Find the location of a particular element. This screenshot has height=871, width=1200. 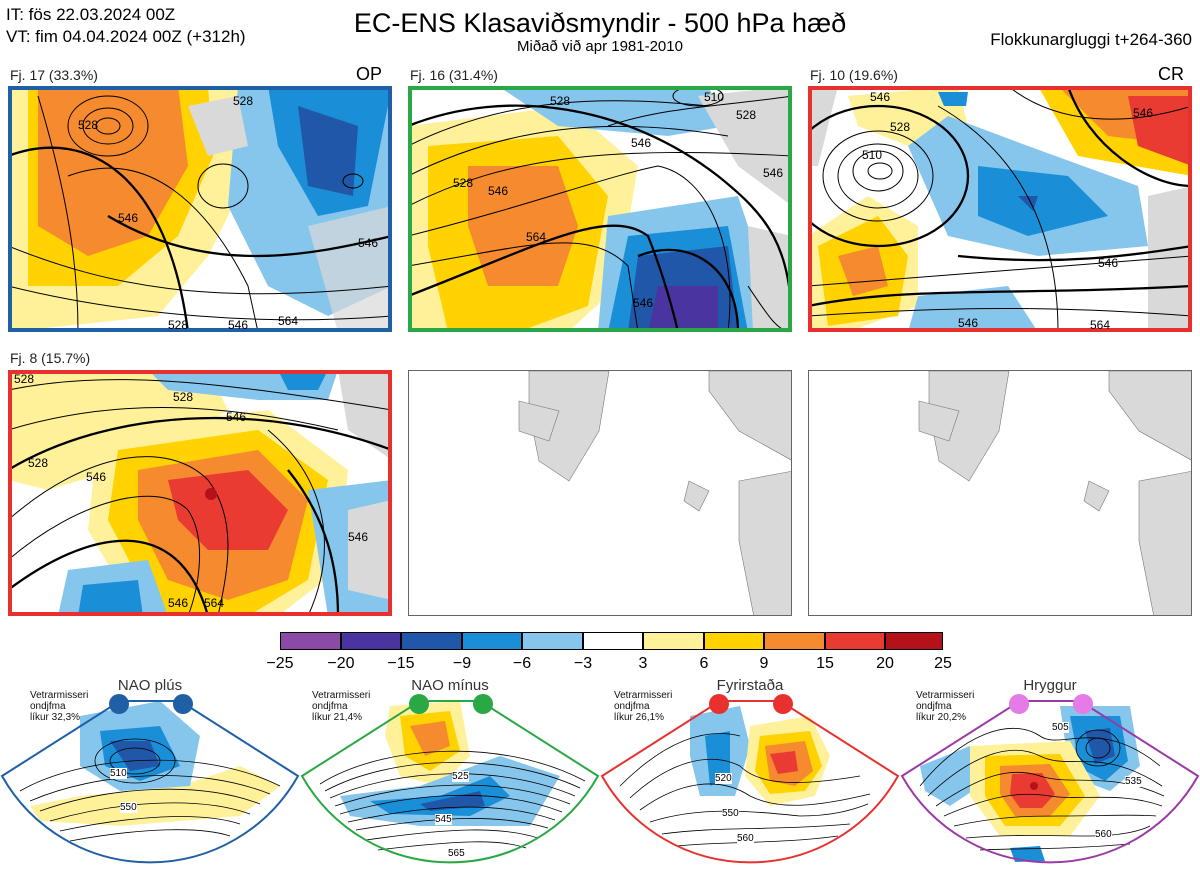

colorbar-tick: −25 is located at coordinates (280, 663).